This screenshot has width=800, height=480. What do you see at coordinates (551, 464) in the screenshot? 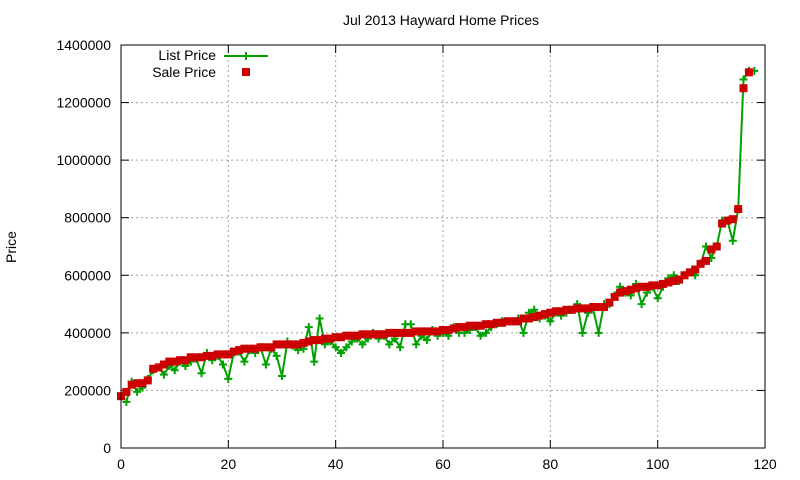
I see `x-tick-label: 80` at bounding box center [551, 464].